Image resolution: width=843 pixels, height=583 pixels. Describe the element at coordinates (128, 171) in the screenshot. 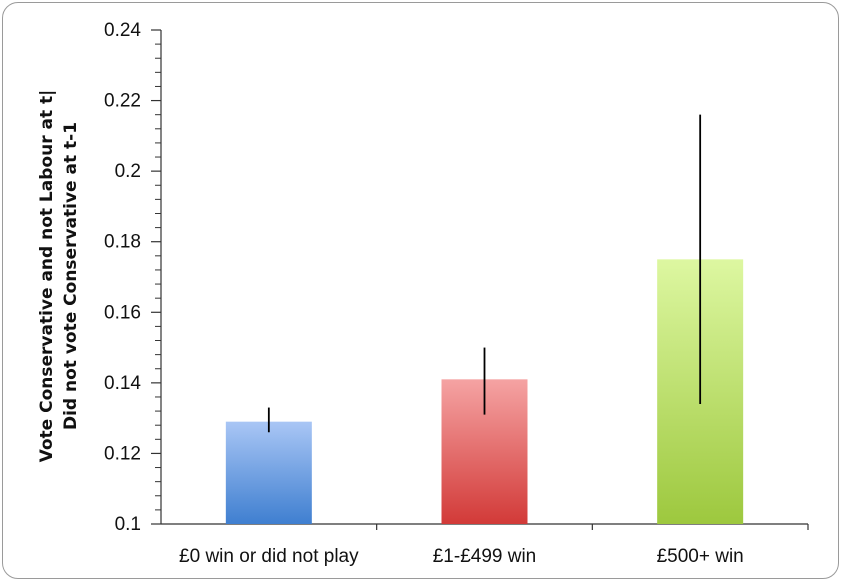

I see `y-tick-label: 0.2` at that location.